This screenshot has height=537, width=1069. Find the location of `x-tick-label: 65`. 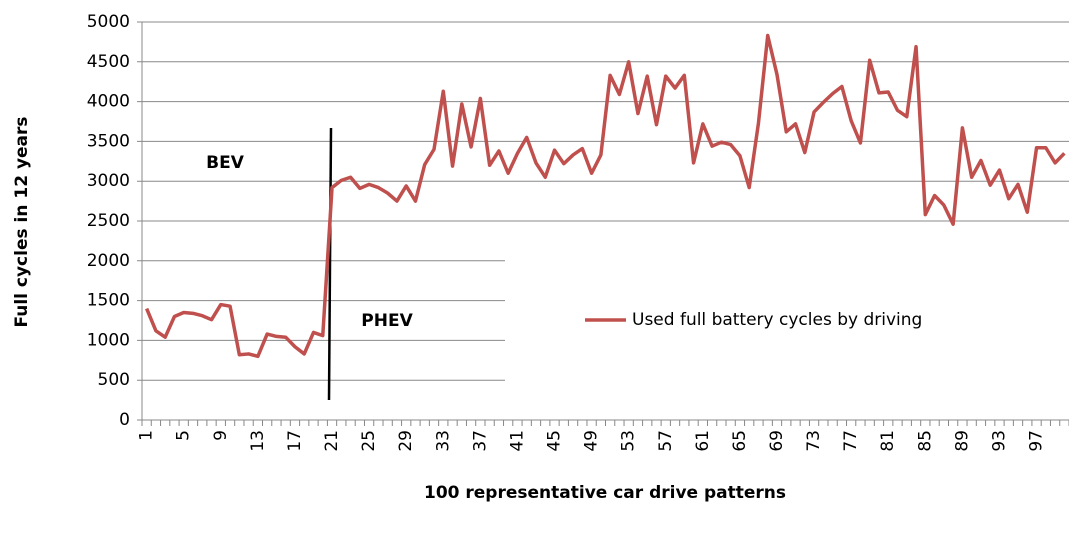

x-tick-label: 65 is located at coordinates (740, 441).